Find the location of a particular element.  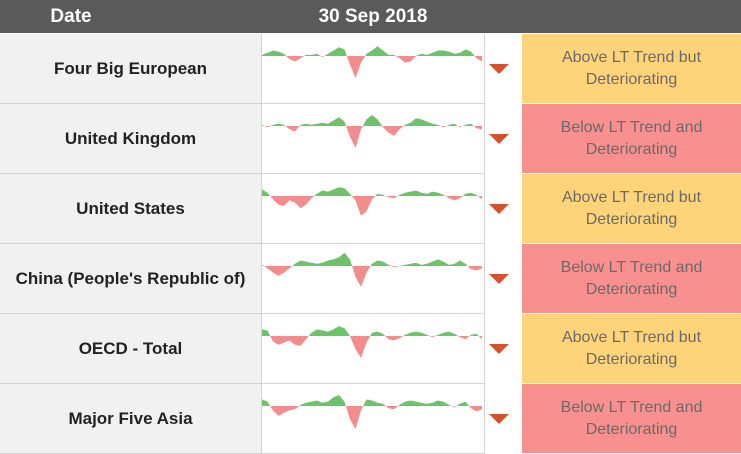

down-triangle-icon is located at coordinates (499, 69).